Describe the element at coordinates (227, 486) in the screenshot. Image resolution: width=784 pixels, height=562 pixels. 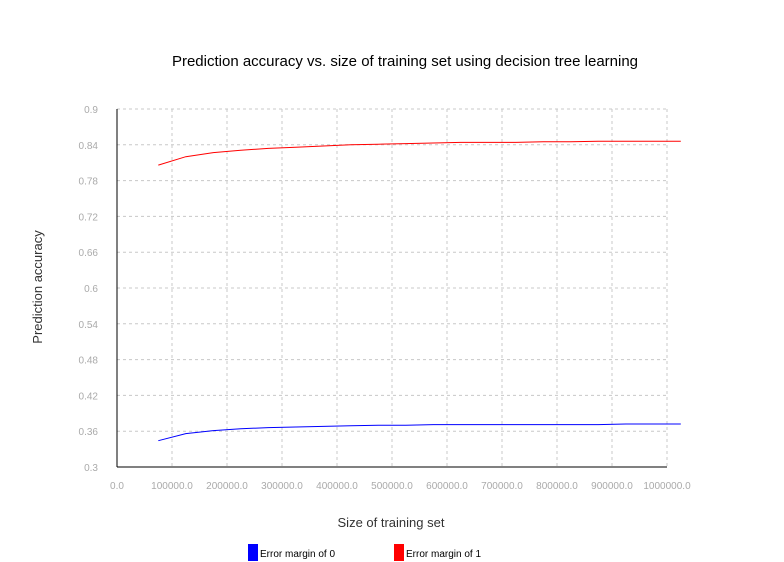
I see `x-tick-label: 200000.0` at that location.